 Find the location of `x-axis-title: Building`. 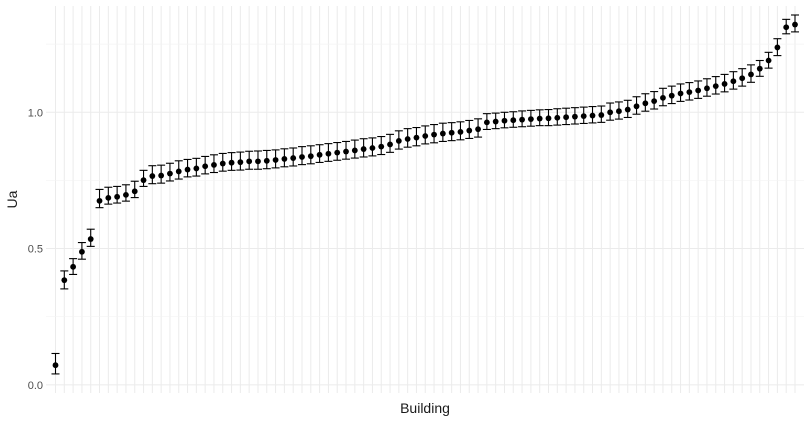

x-axis-title: Building is located at coordinates (425, 408).